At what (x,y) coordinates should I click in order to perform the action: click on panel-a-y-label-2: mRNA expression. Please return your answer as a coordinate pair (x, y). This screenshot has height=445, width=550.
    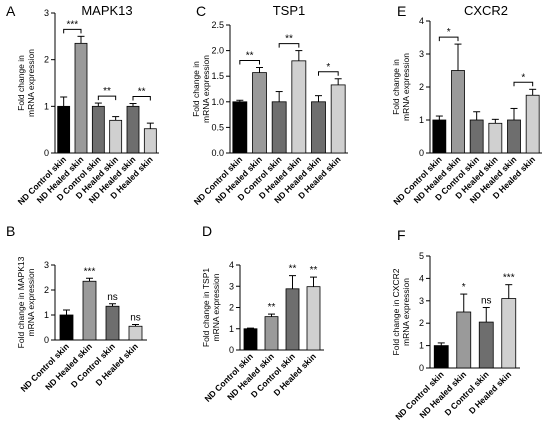
    Looking at the image, I should click on (31, 83).